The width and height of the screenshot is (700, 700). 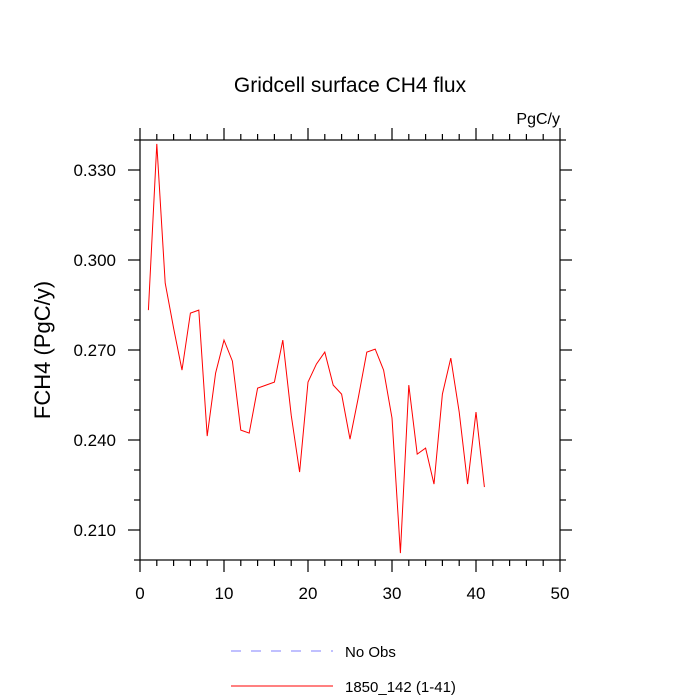 I want to click on y-tick-label: 0.300, so click(x=94, y=260).